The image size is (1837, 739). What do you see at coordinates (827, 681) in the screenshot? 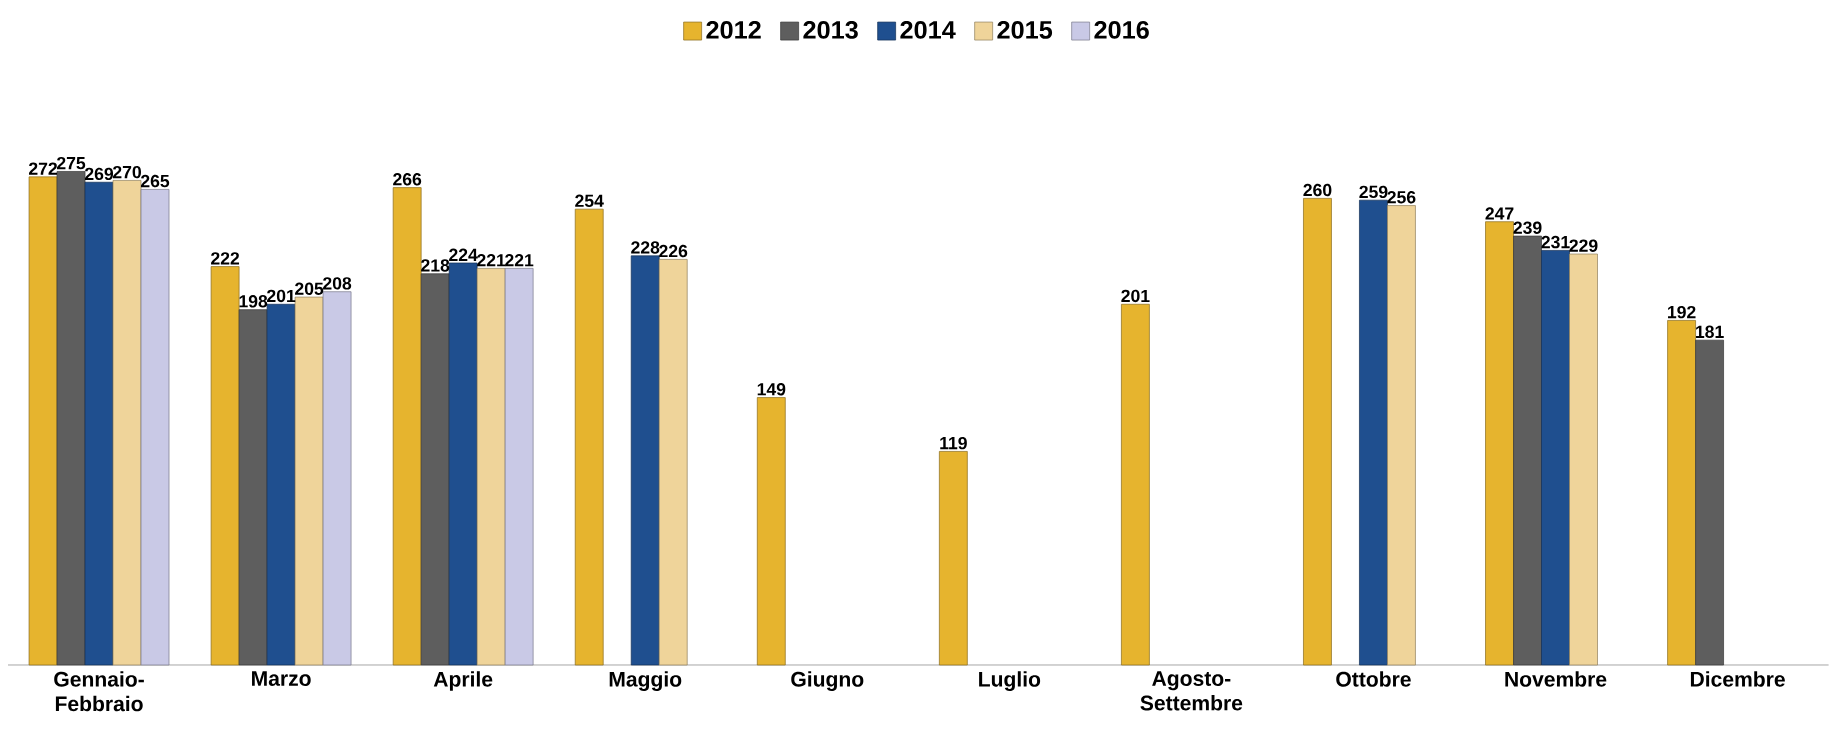
I see `x-tick-label: Giugno` at bounding box center [827, 681].